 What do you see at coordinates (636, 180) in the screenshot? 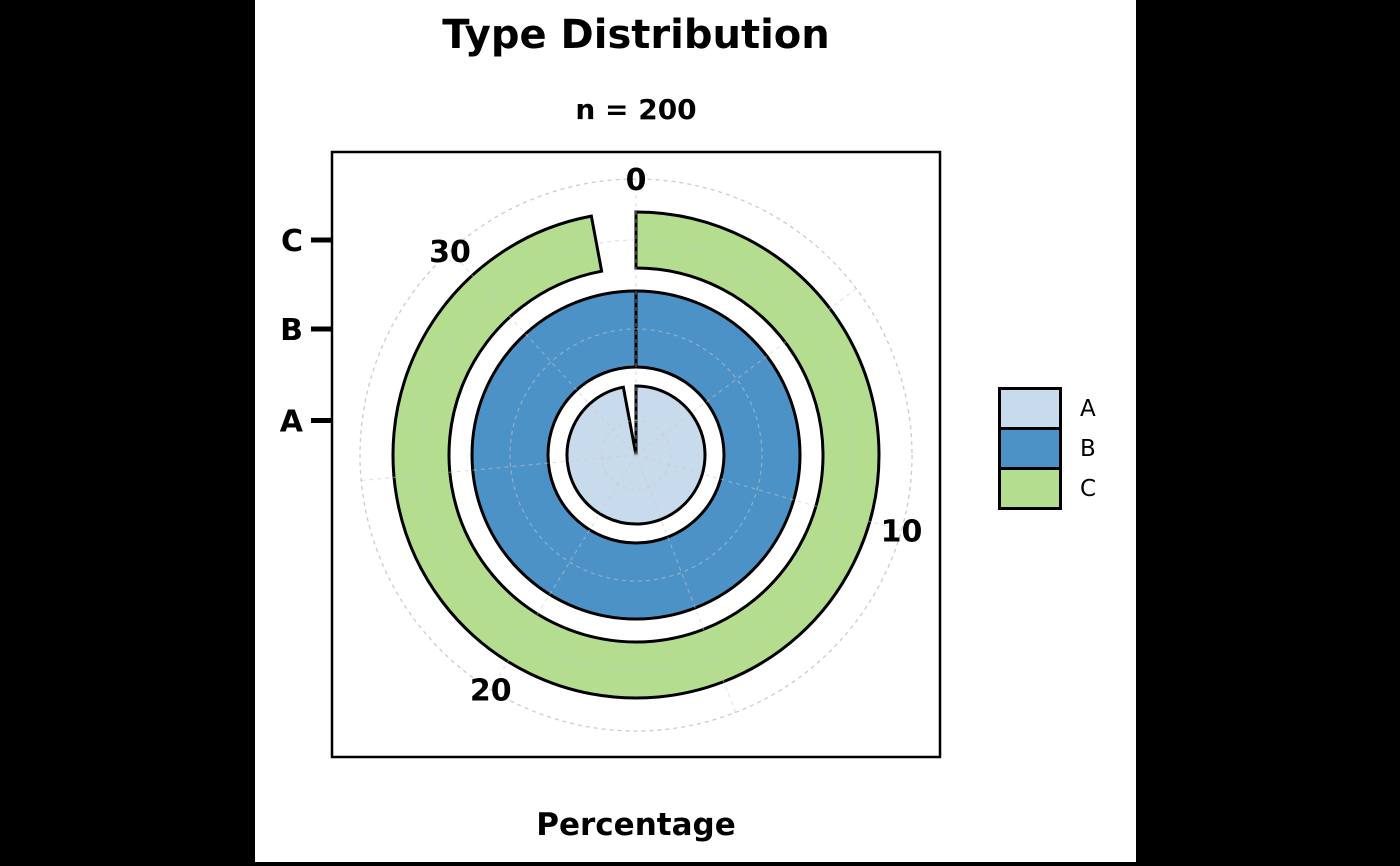
I see `angular-tick-label-0: 0` at bounding box center [636, 180].